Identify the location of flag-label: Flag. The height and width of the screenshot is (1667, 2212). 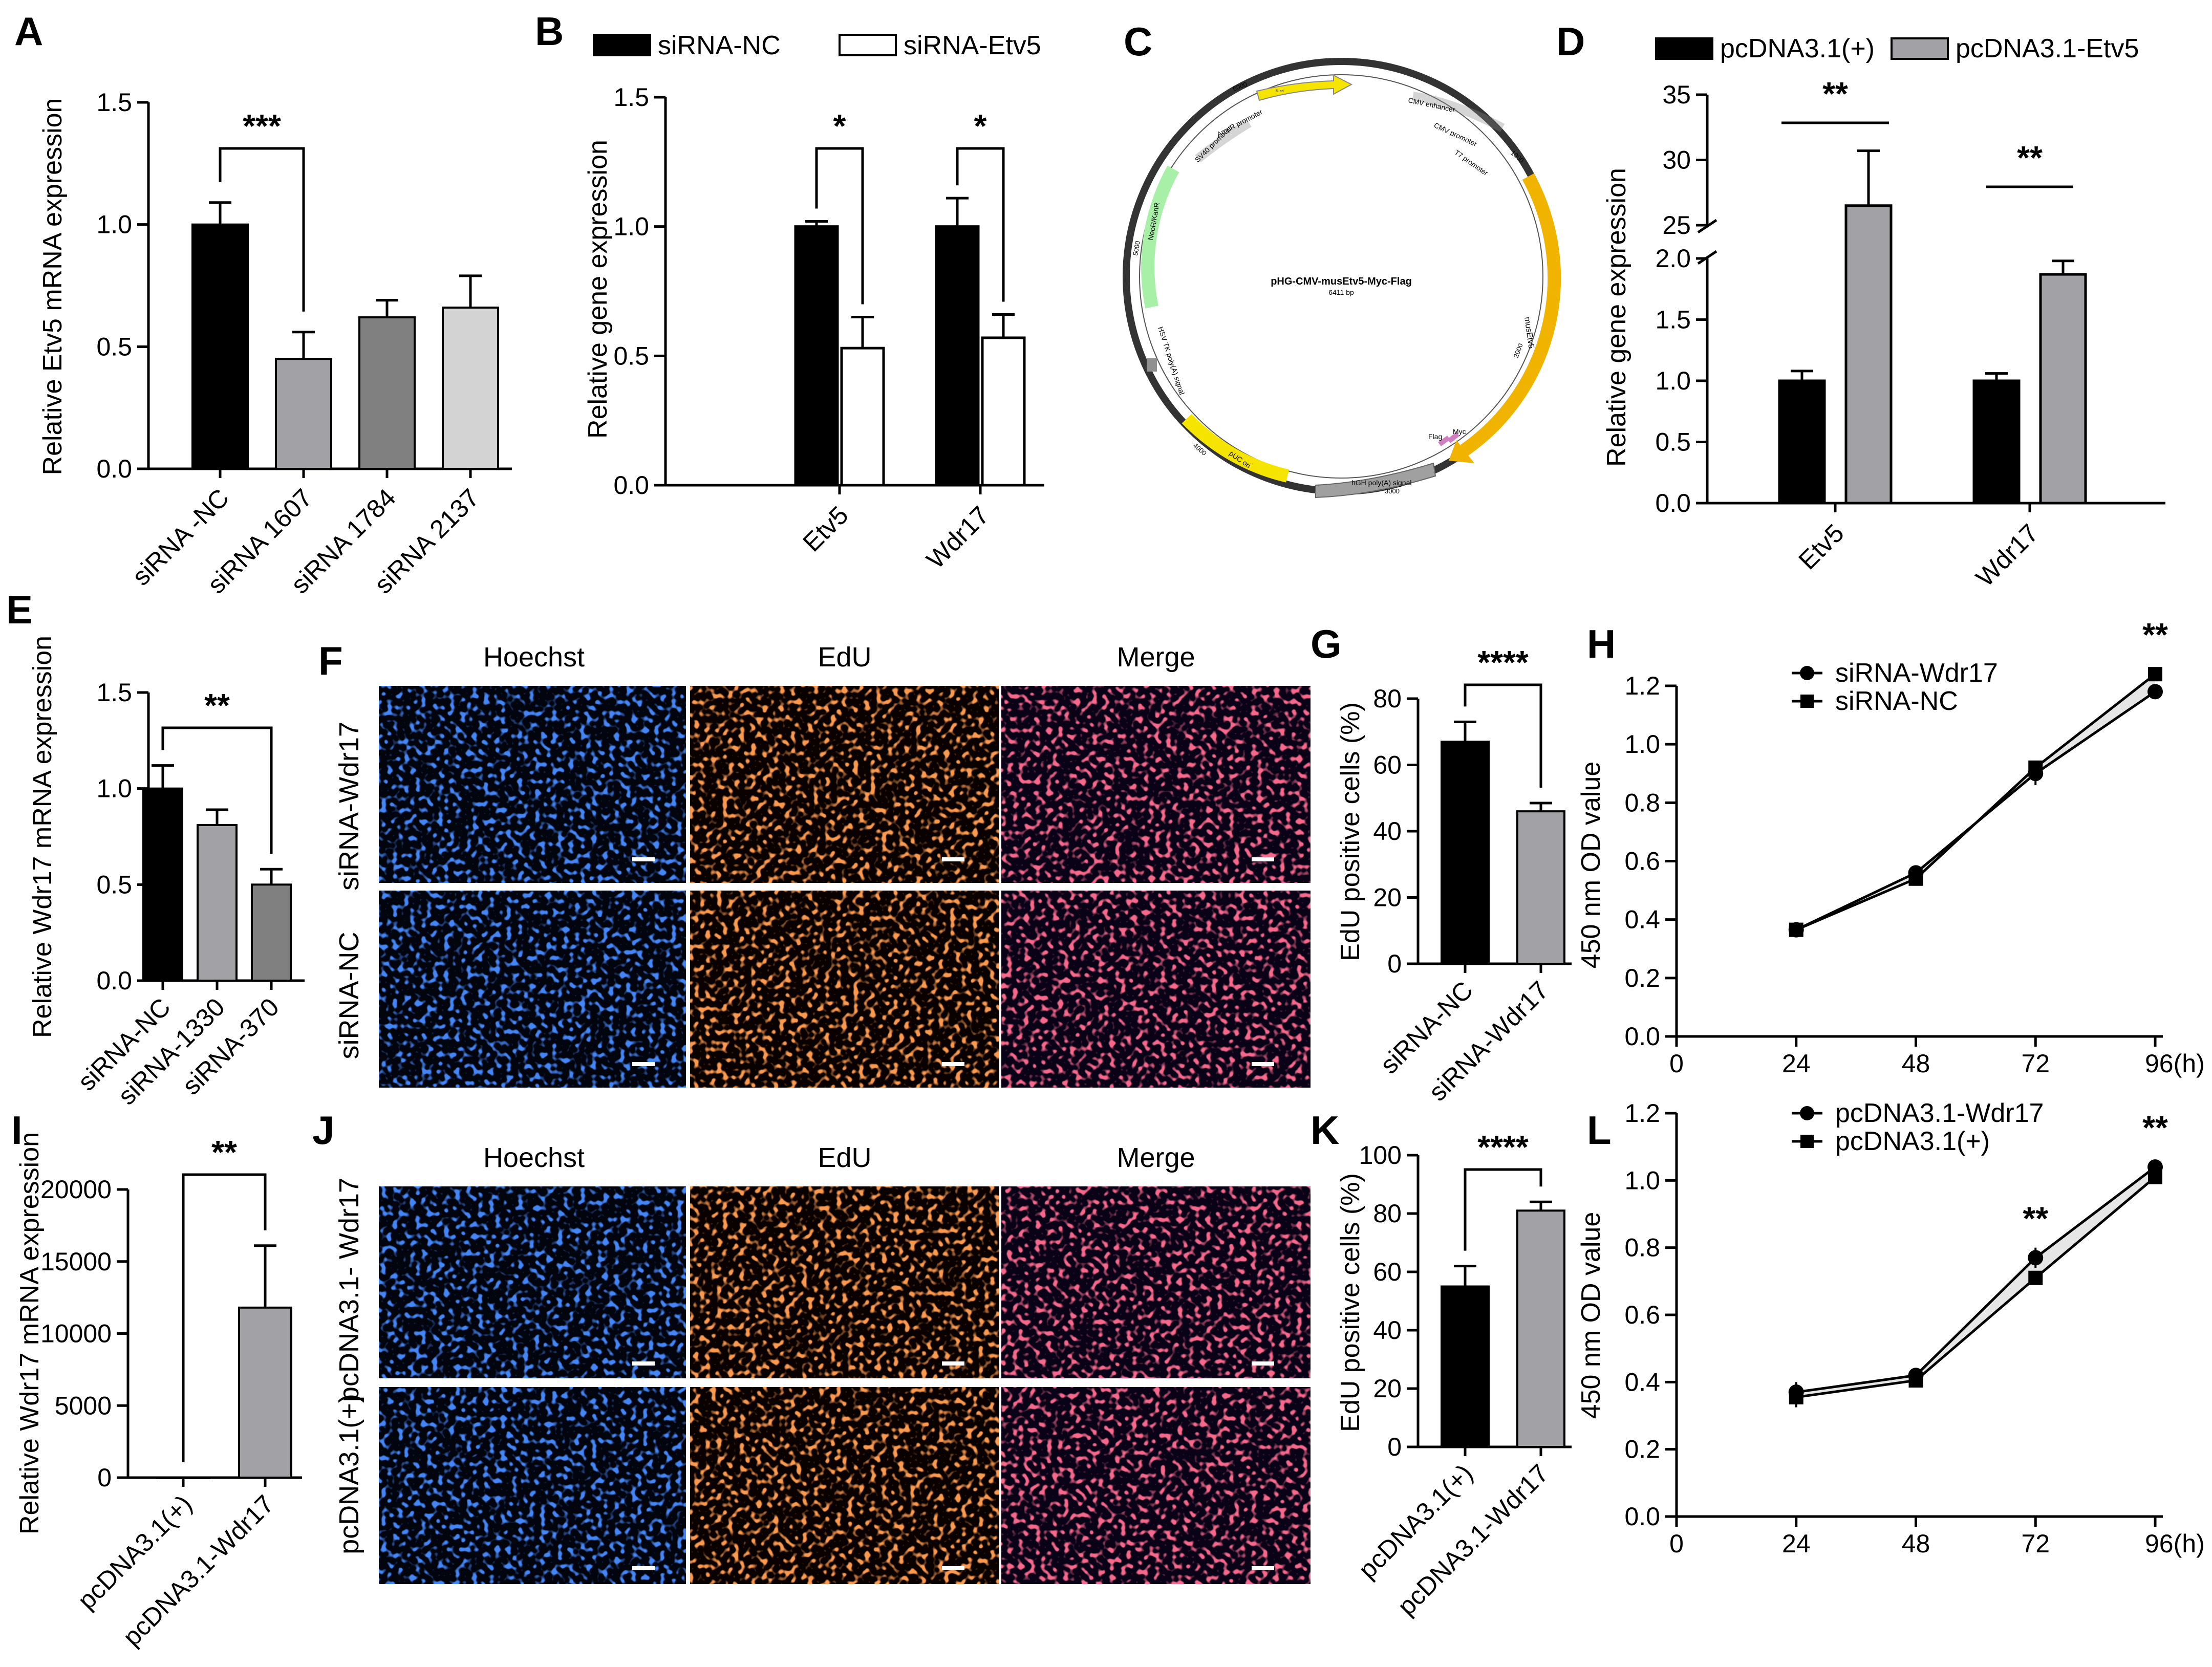
(1435, 436).